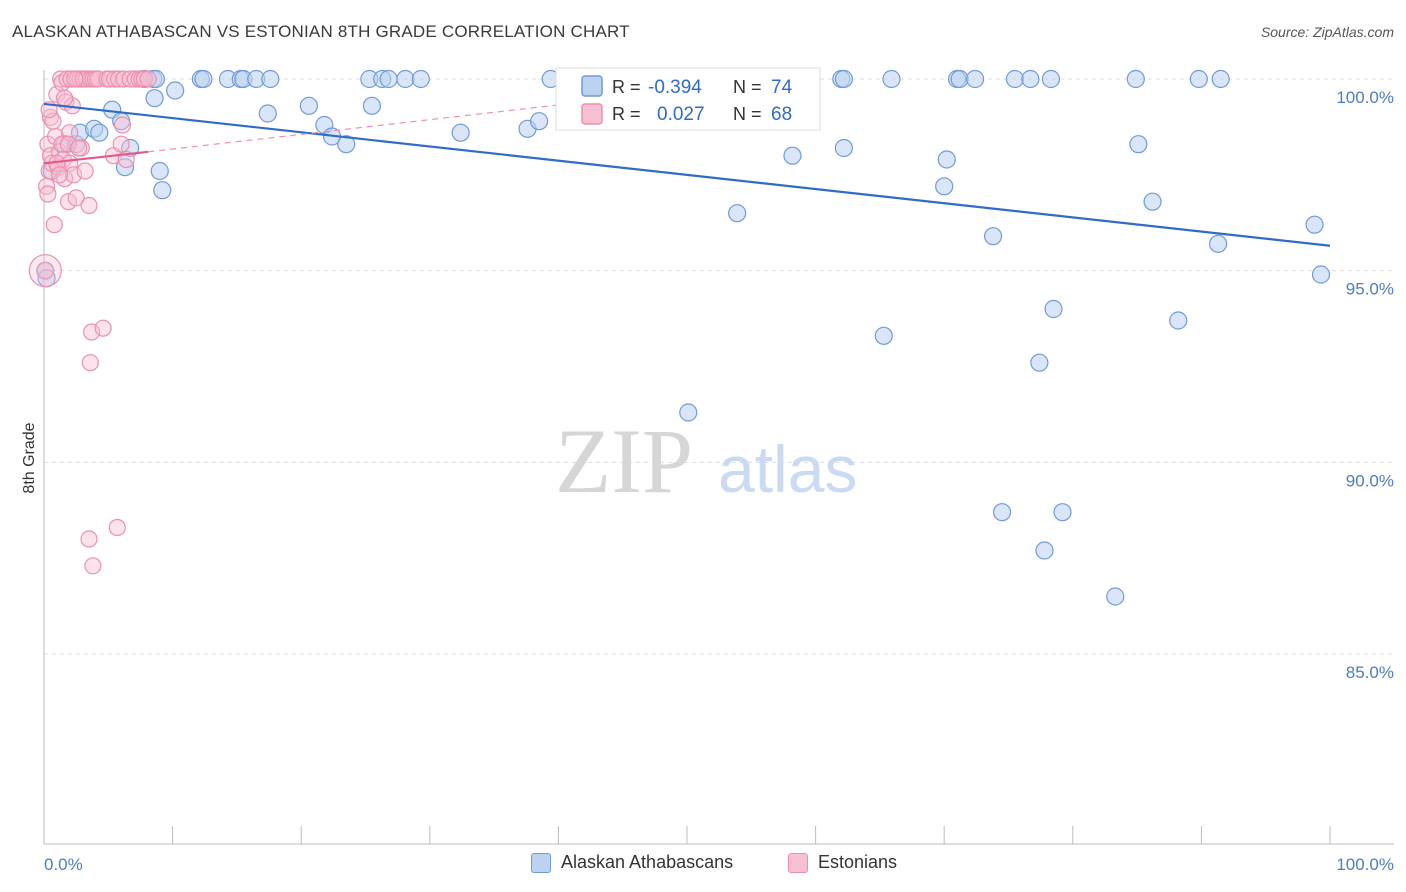 Image resolution: width=1406 pixels, height=892 pixels. Describe the element at coordinates (1370, 672) in the screenshot. I see `y-tick-label-3: 85.0%` at that location.